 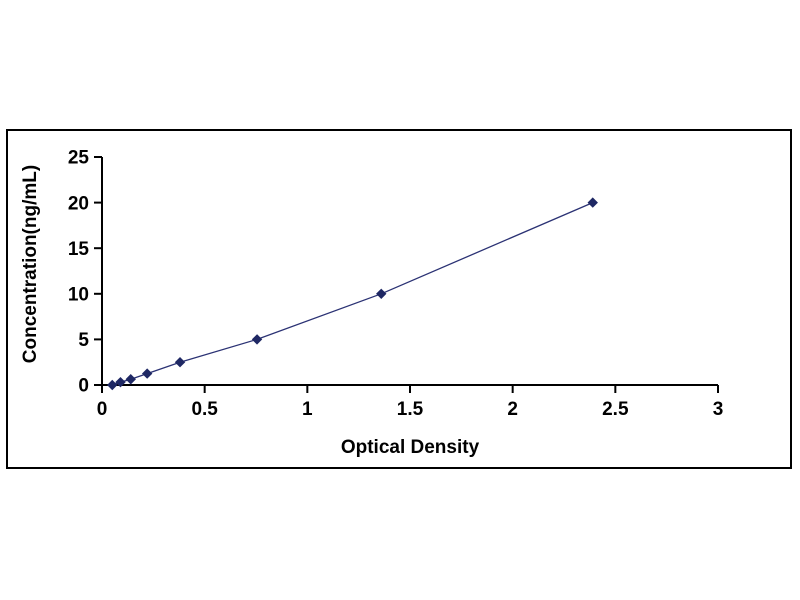 What do you see at coordinates (512, 409) in the screenshot?
I see `x-tick-label: 2` at bounding box center [512, 409].